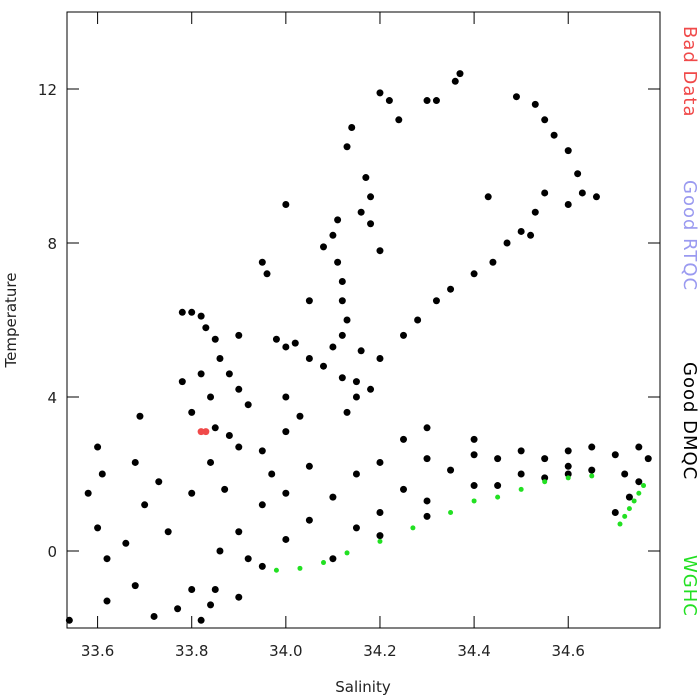 The image size is (700, 700). Describe the element at coordinates (11, 320) in the screenshot. I see `y-axis-label: Temperature` at that location.